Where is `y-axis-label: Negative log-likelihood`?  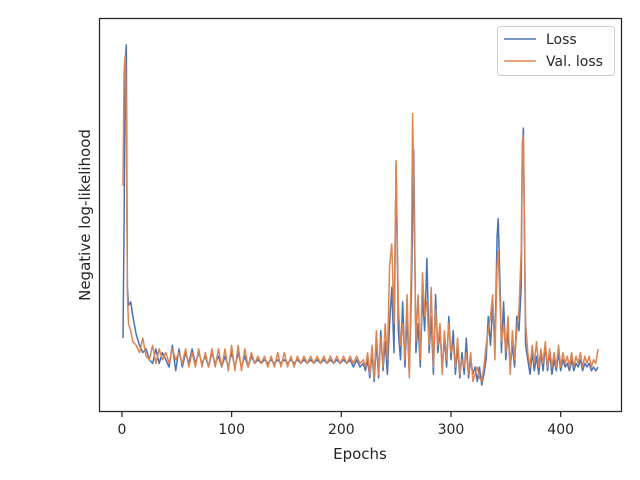
y-axis-label: Negative log-likelihood is located at coordinates (85, 215).